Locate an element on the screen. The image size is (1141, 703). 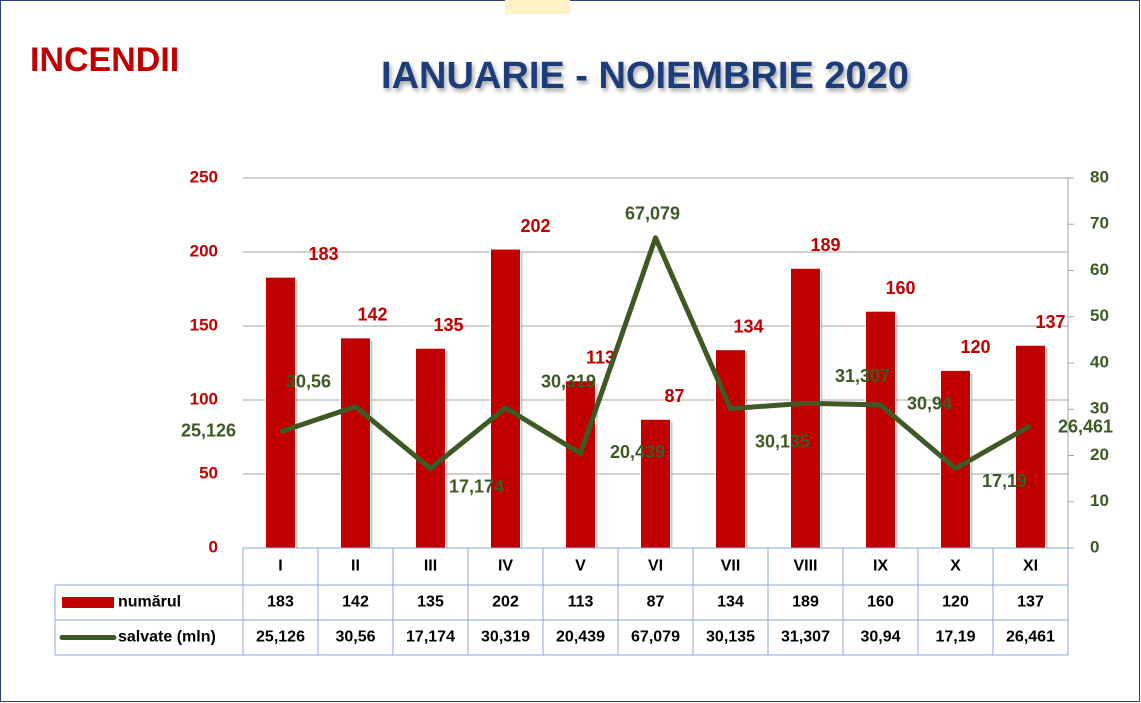
bar-label: 137 is located at coordinates (1050, 322).